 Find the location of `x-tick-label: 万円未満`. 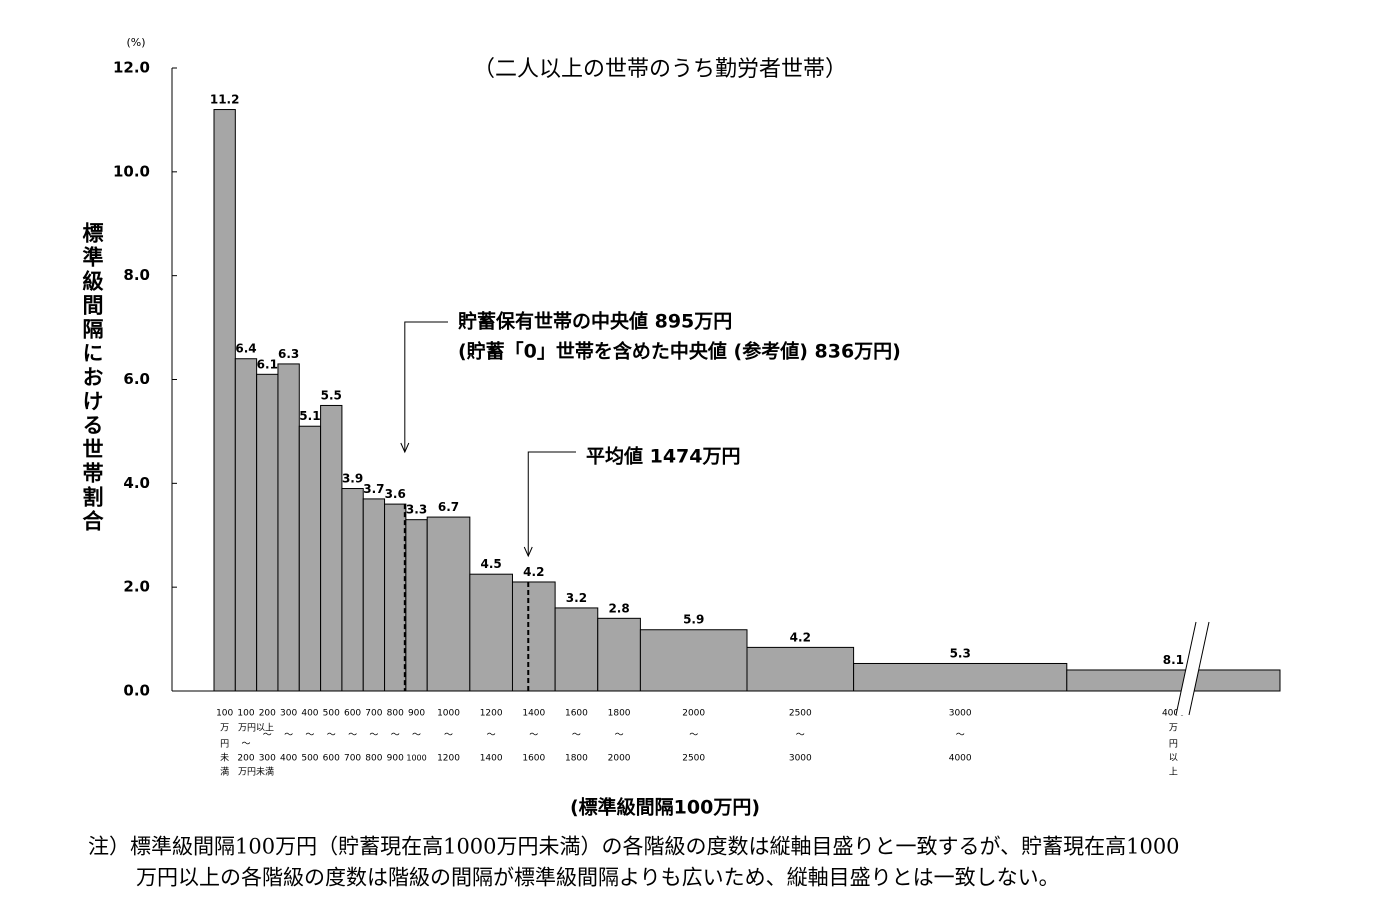

x-tick-label: 万円未満 is located at coordinates (256, 772).